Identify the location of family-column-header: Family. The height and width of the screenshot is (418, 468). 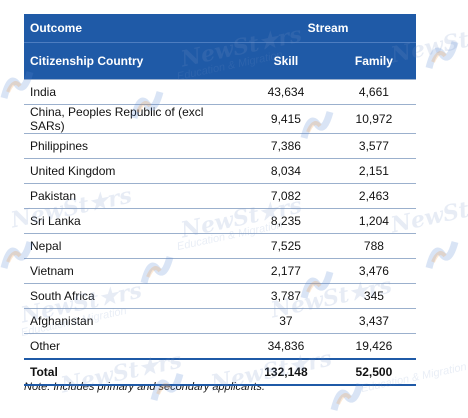
(373, 61).